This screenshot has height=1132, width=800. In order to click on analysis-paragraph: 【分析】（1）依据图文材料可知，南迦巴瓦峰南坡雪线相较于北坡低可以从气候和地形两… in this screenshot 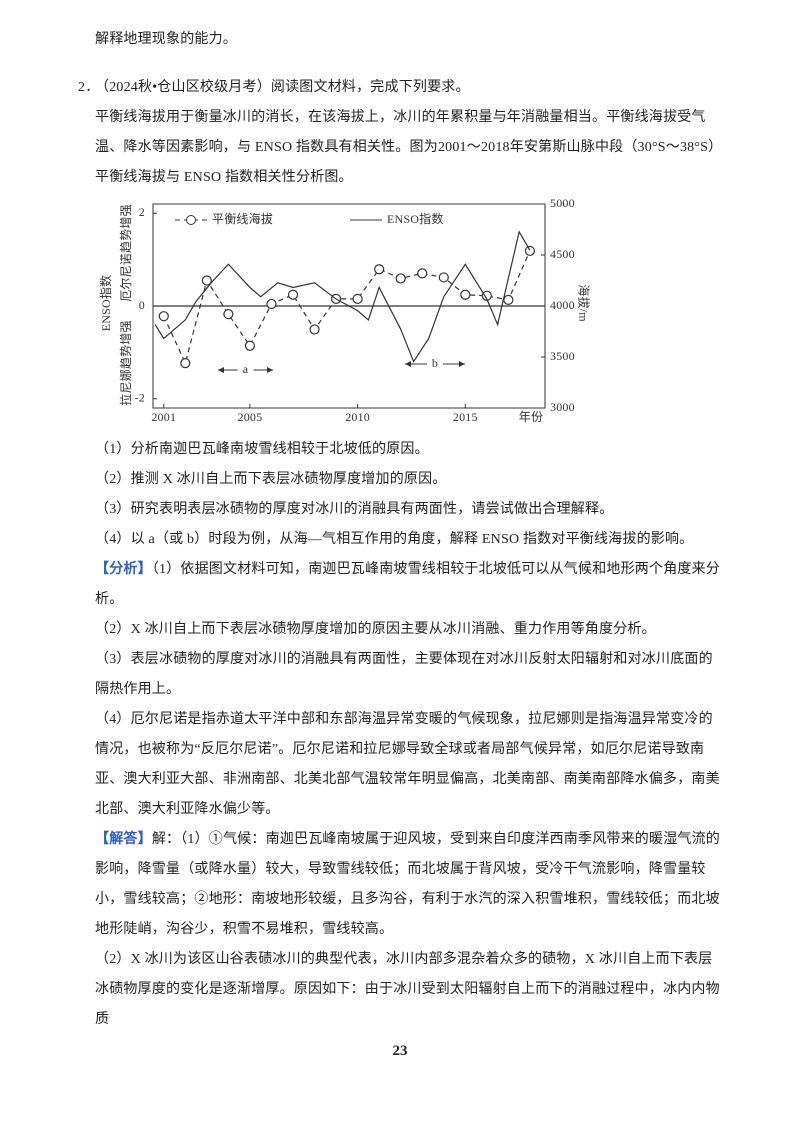, I will do `click(407, 585)`.